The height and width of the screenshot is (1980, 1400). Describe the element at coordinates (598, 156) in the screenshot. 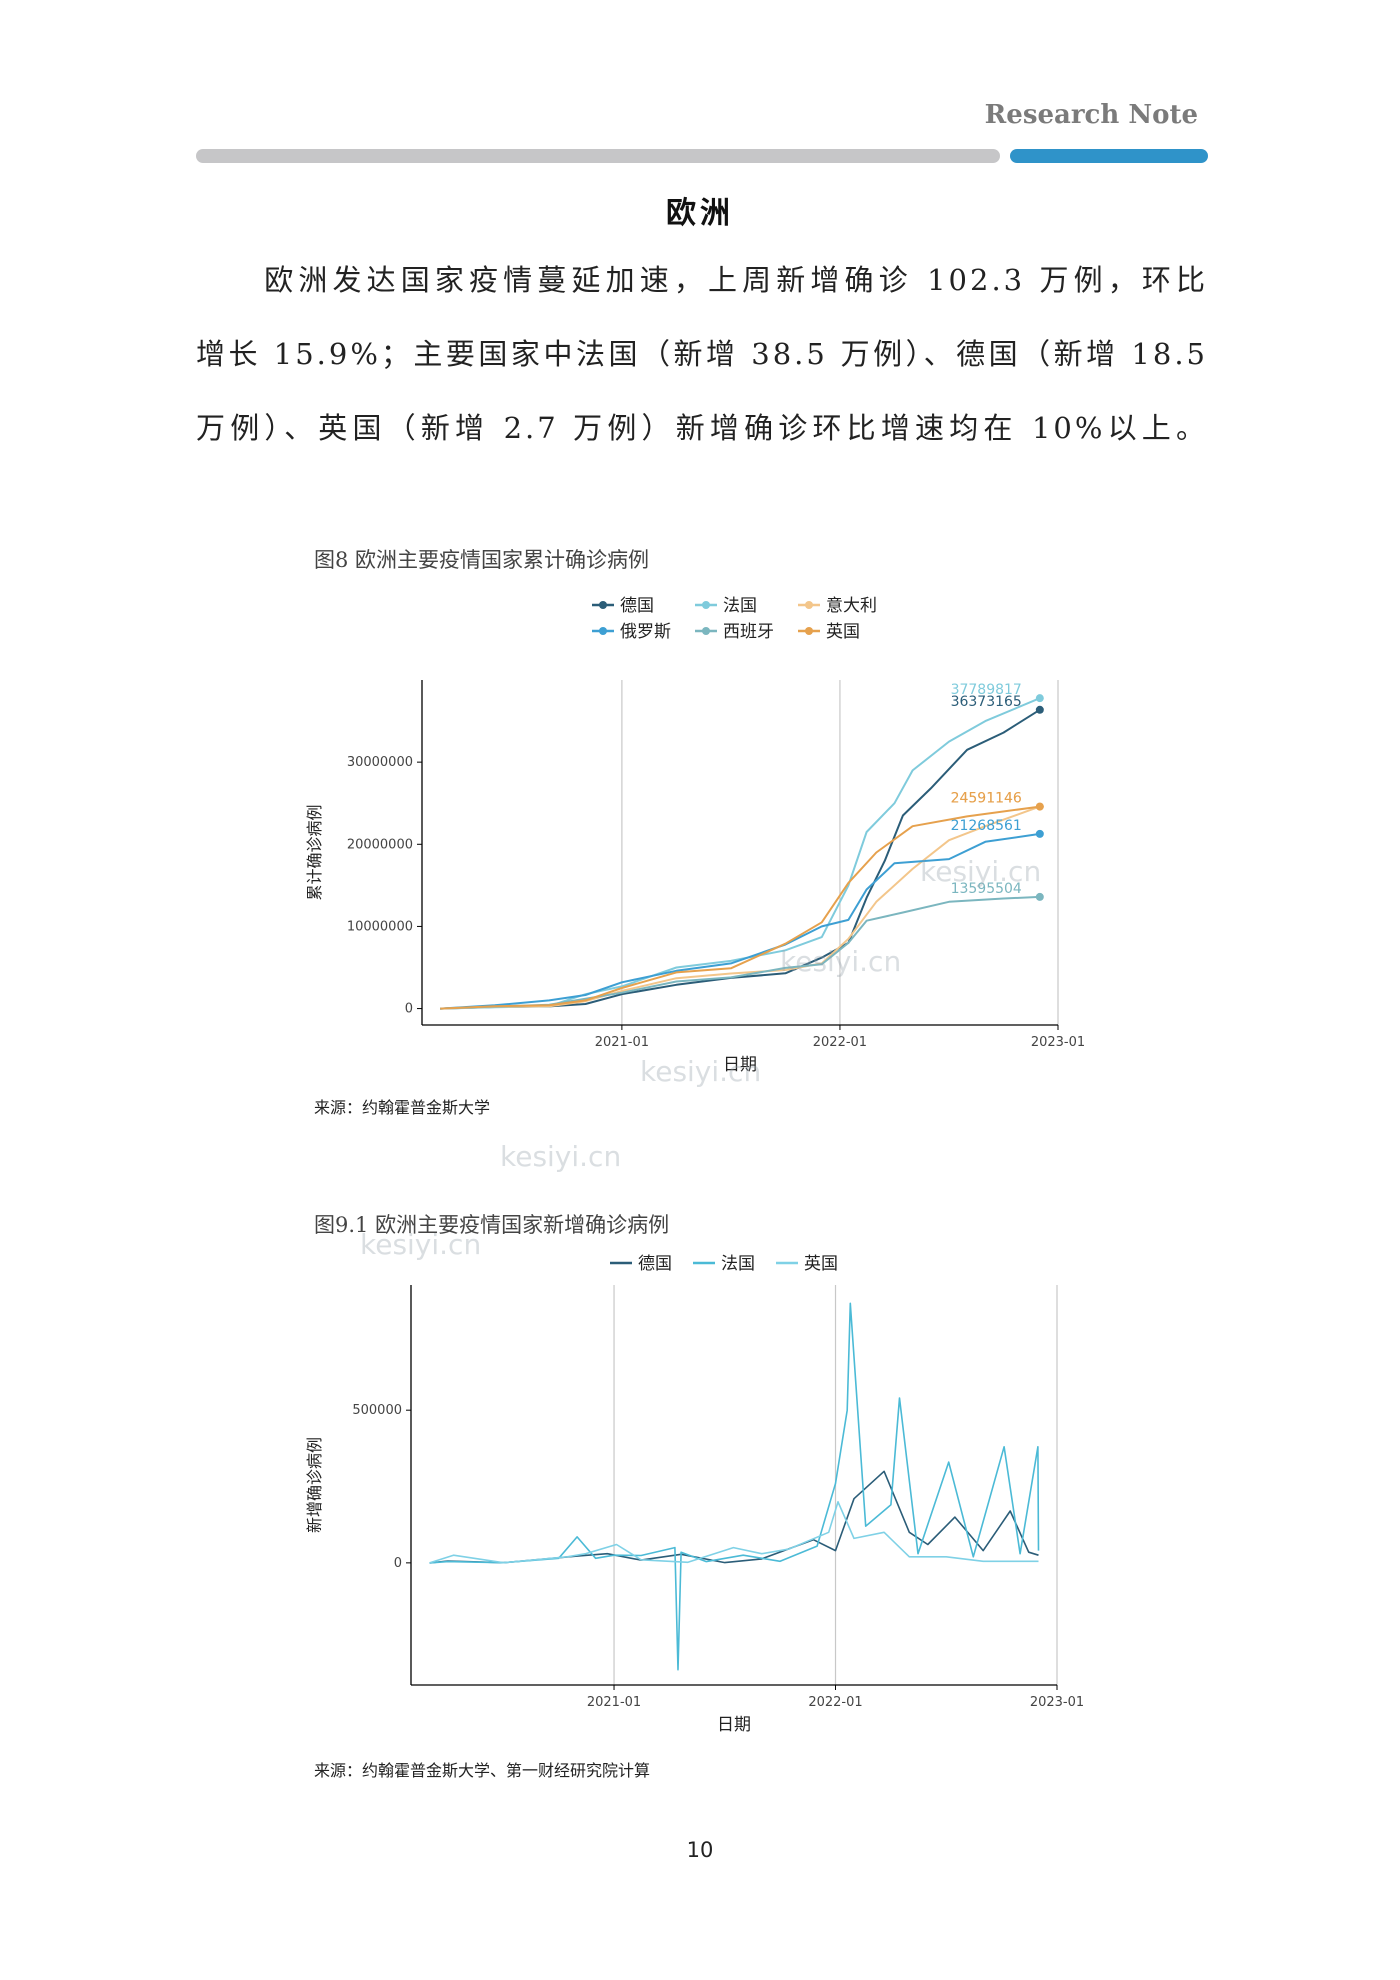

I see `header-divider-gray` at that location.